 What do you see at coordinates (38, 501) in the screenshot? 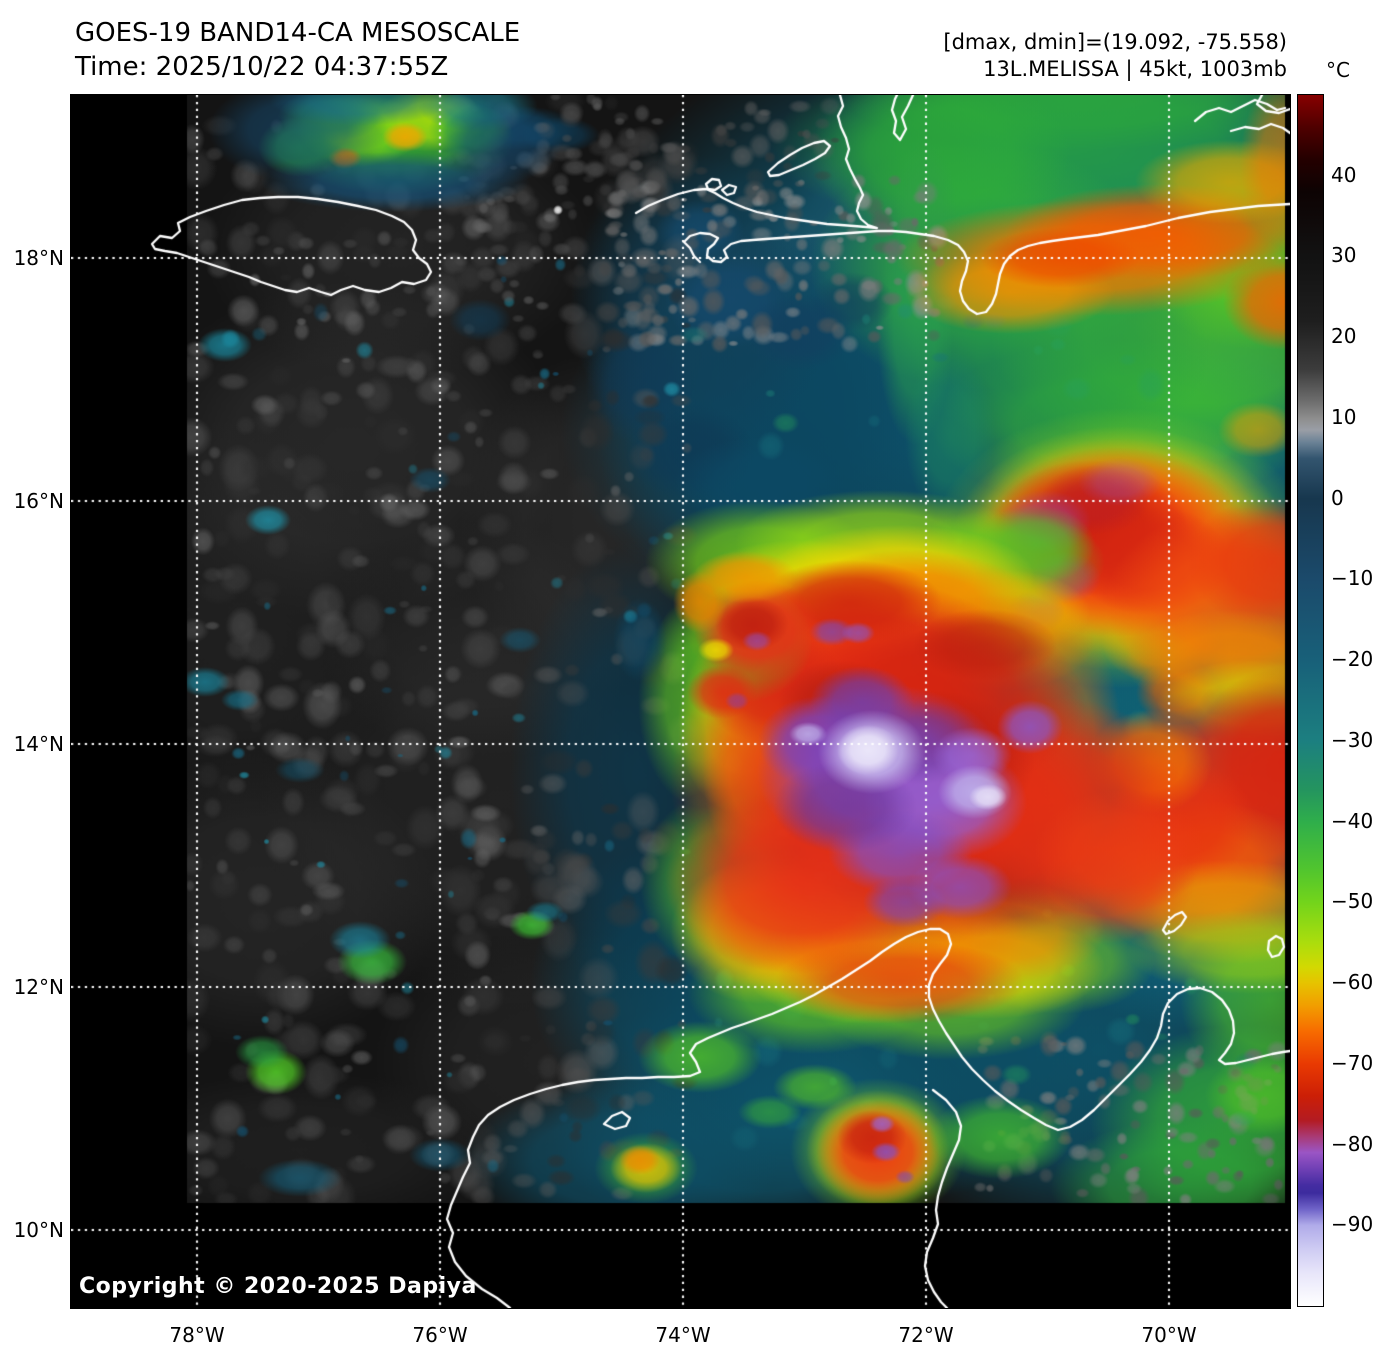
I see `y-tick-label: 16°N` at bounding box center [38, 501].